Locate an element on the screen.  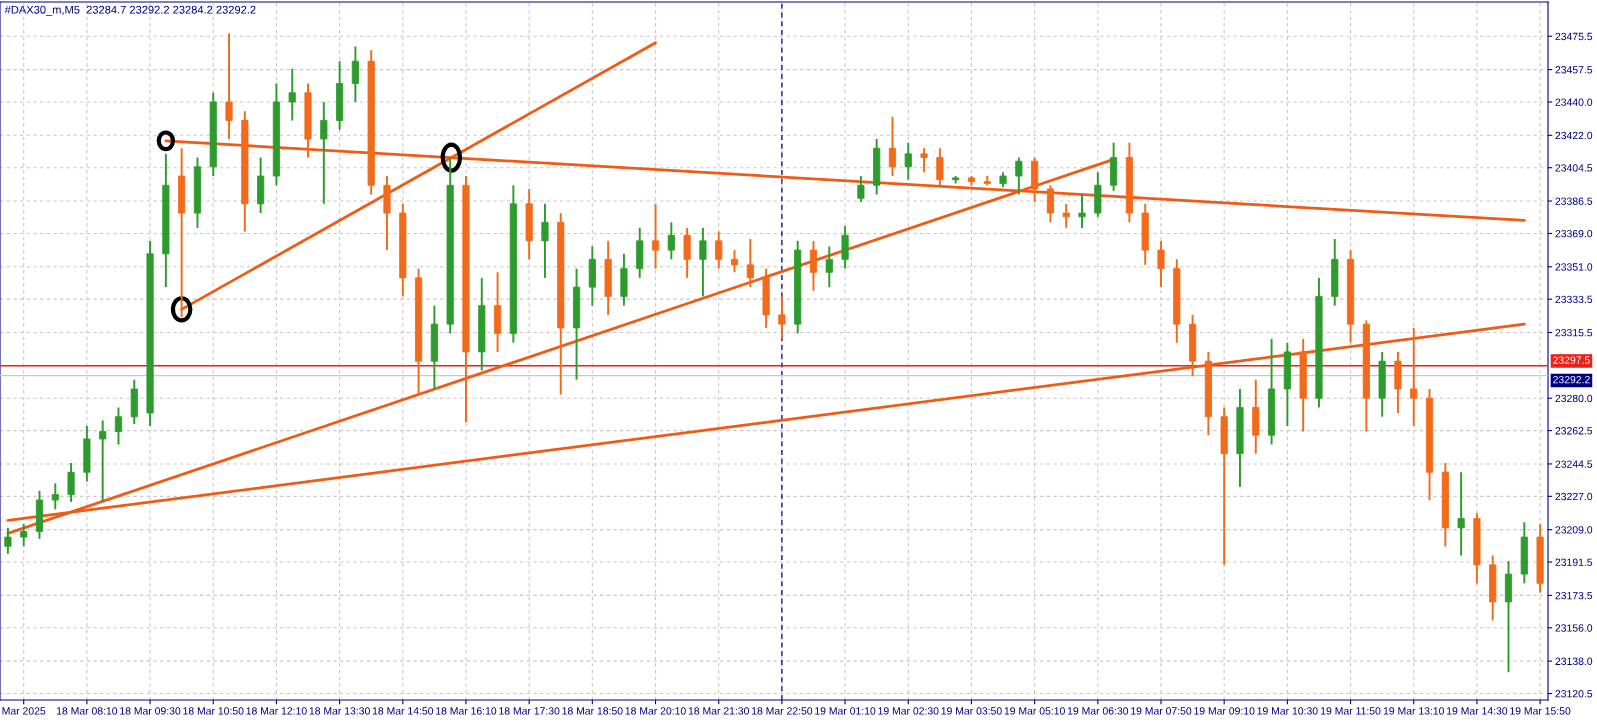
y-tick-label: 23422.0 is located at coordinates (1574, 135).